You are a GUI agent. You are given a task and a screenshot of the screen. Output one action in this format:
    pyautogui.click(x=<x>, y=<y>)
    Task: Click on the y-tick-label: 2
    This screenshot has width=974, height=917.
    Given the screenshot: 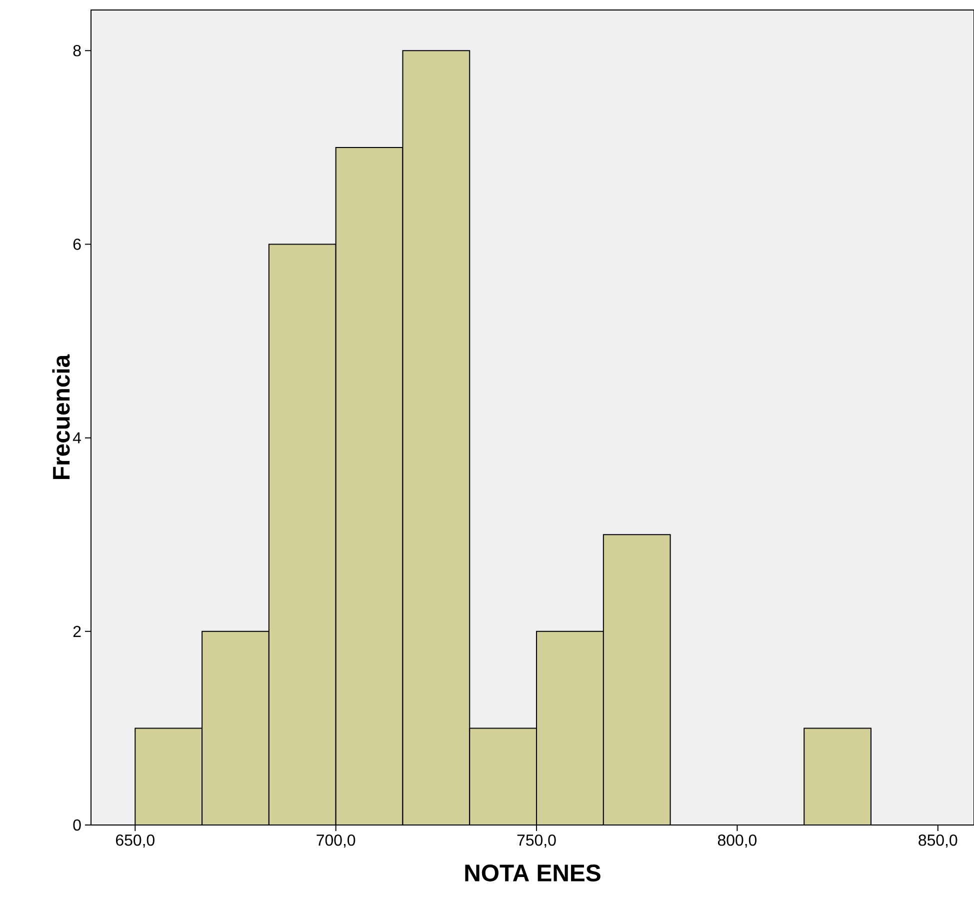 What is the action you would take?
    pyautogui.click(x=77, y=631)
    